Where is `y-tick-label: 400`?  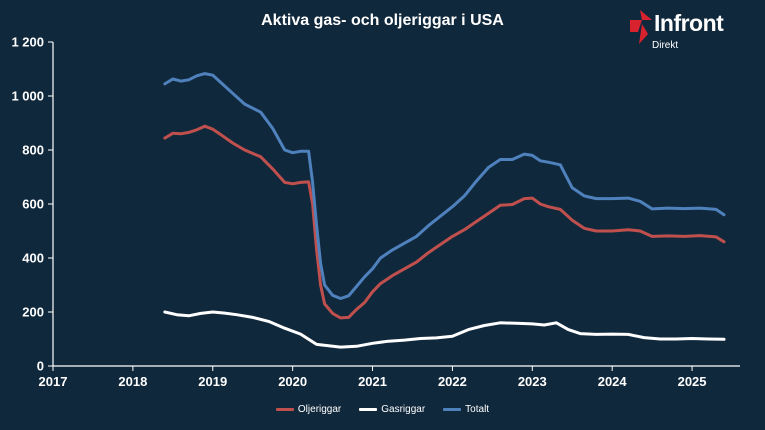
y-tick-label: 400 is located at coordinates (33, 258).